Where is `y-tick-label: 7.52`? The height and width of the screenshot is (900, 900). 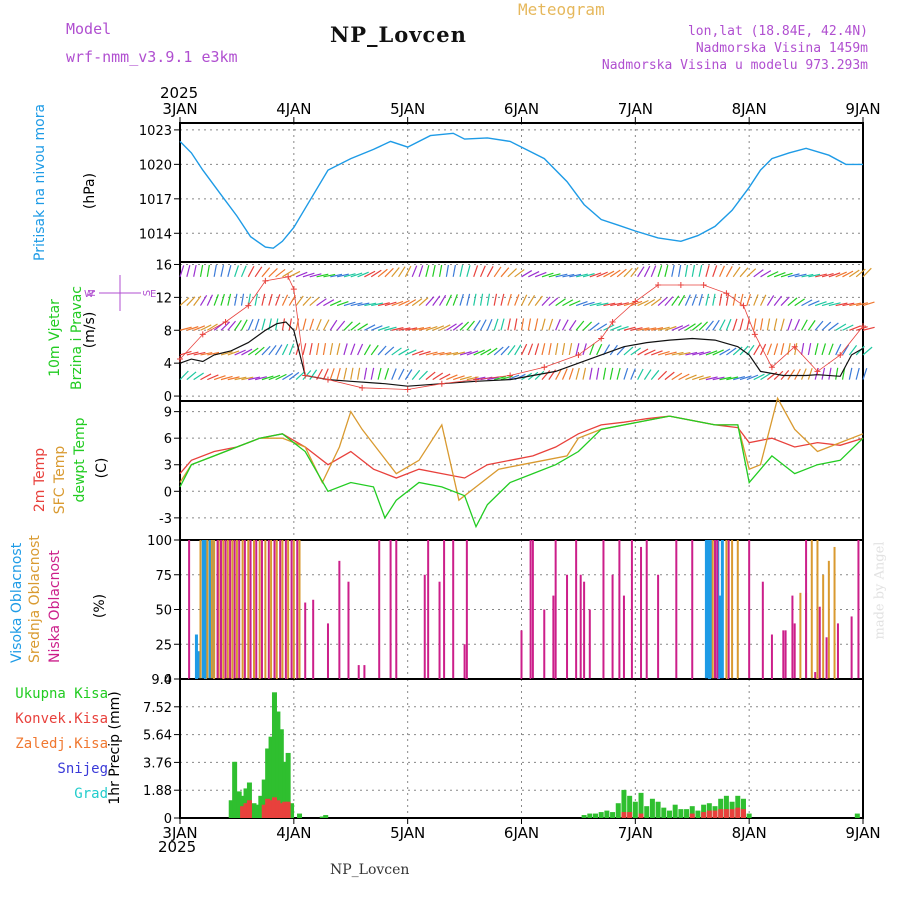 y-tick-label: 7.52 is located at coordinates (157, 708).